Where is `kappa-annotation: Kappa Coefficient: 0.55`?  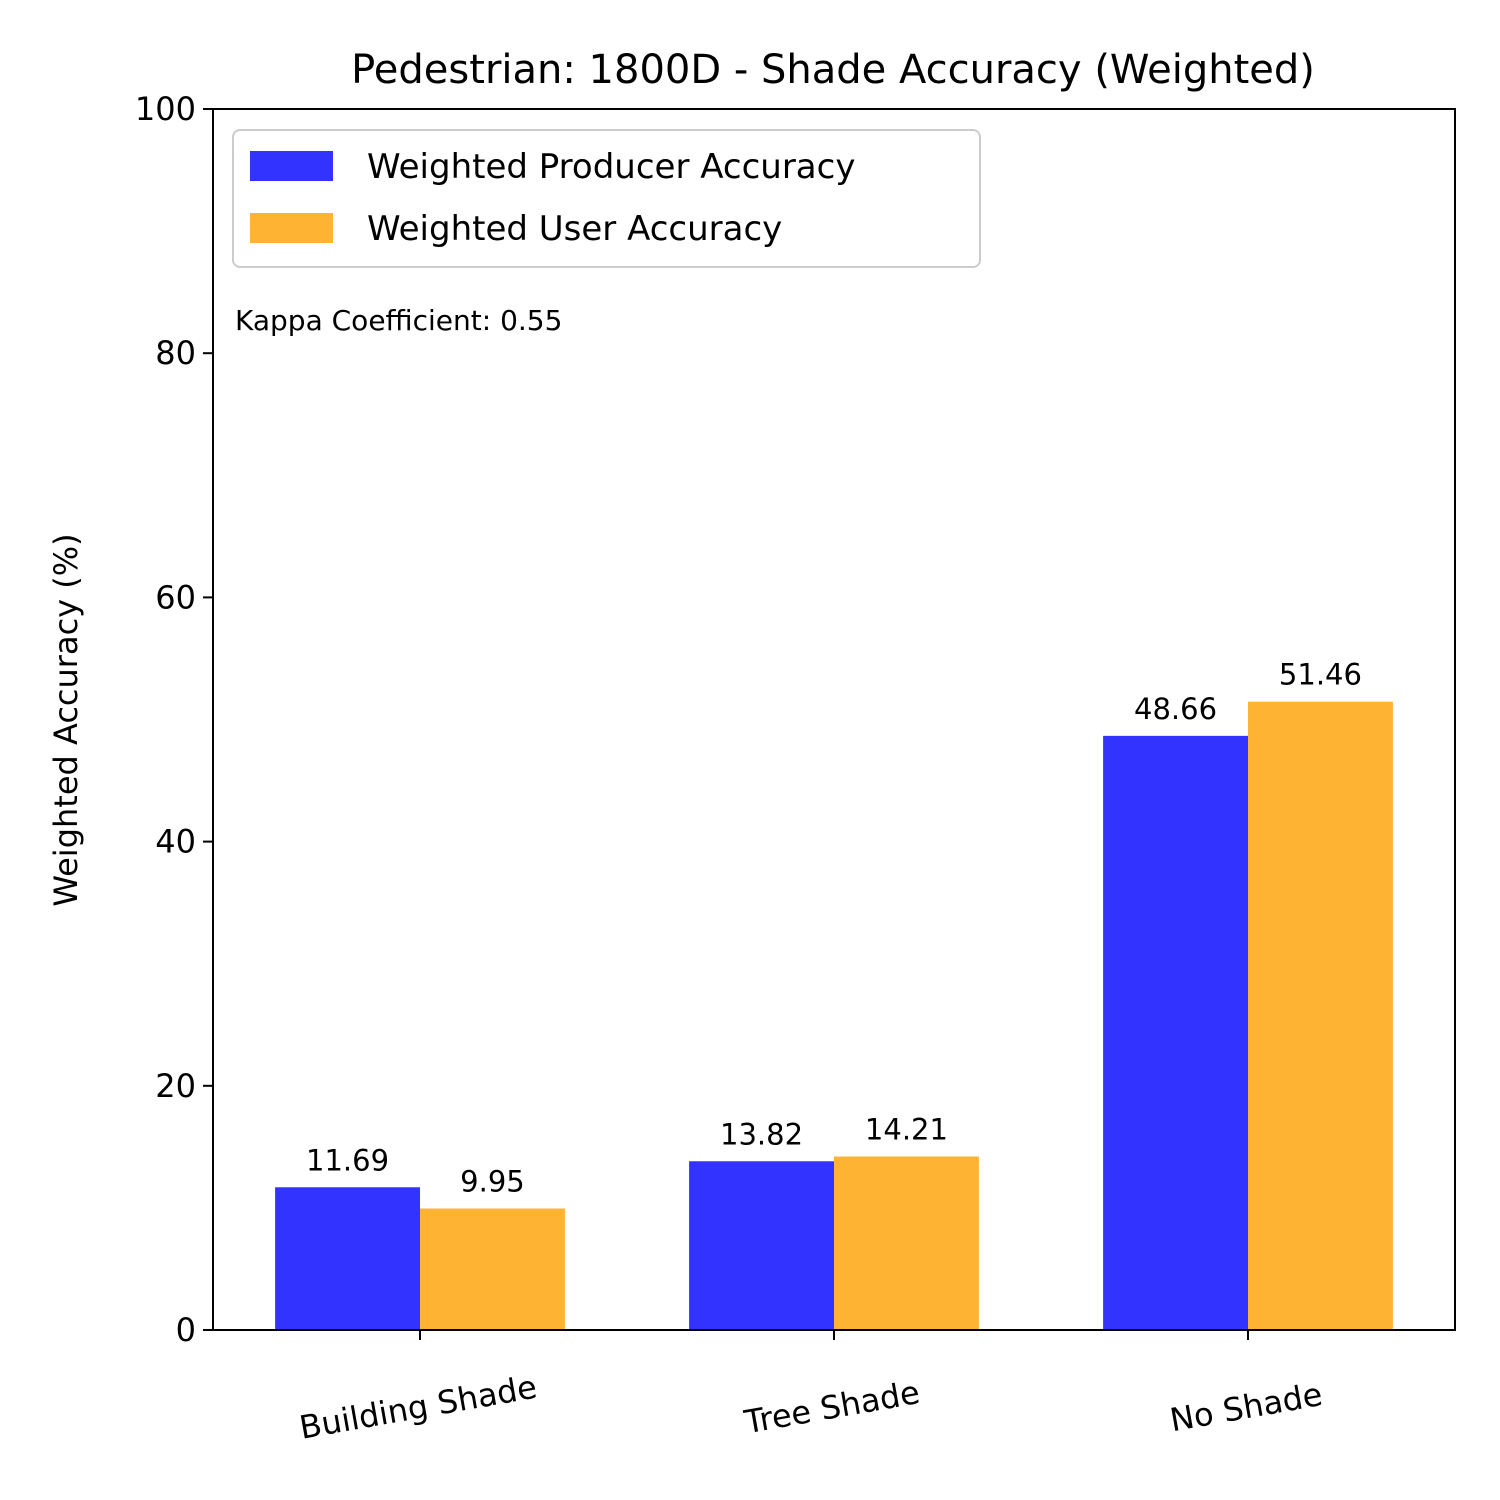
kappa-annotation: Kappa Coefficient: 0.55 is located at coordinates (398, 320).